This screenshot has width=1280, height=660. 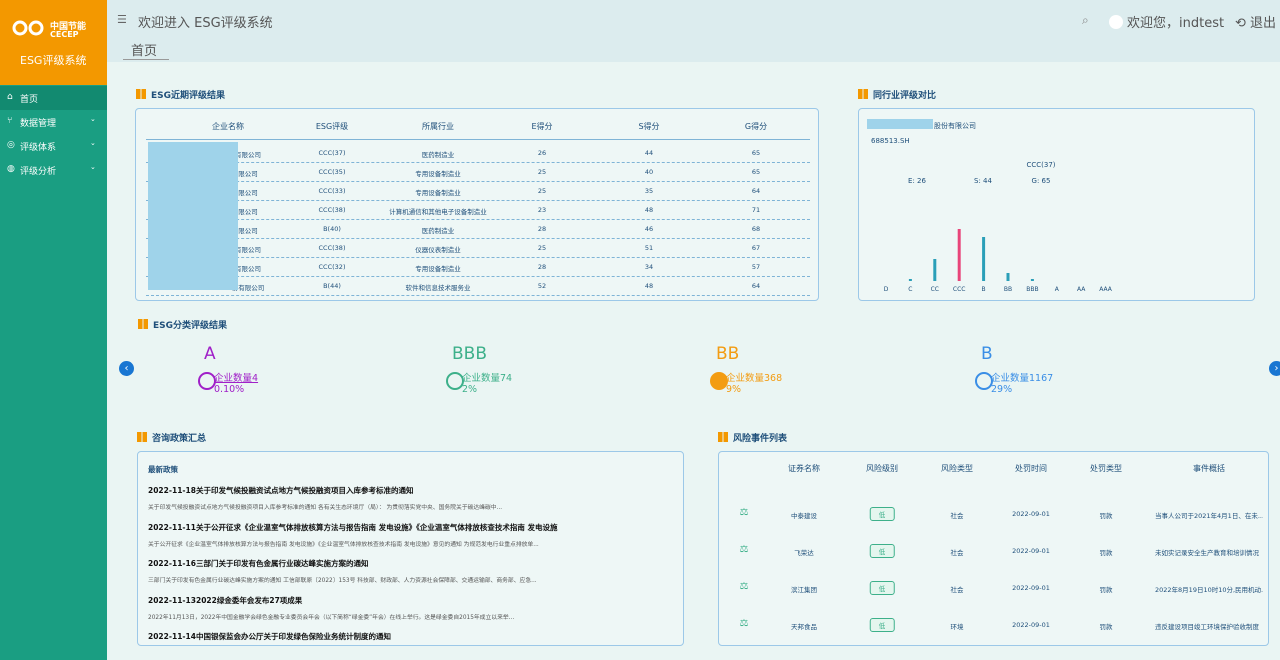 I want to click on cell: CCC(38), so click(x=332, y=248).